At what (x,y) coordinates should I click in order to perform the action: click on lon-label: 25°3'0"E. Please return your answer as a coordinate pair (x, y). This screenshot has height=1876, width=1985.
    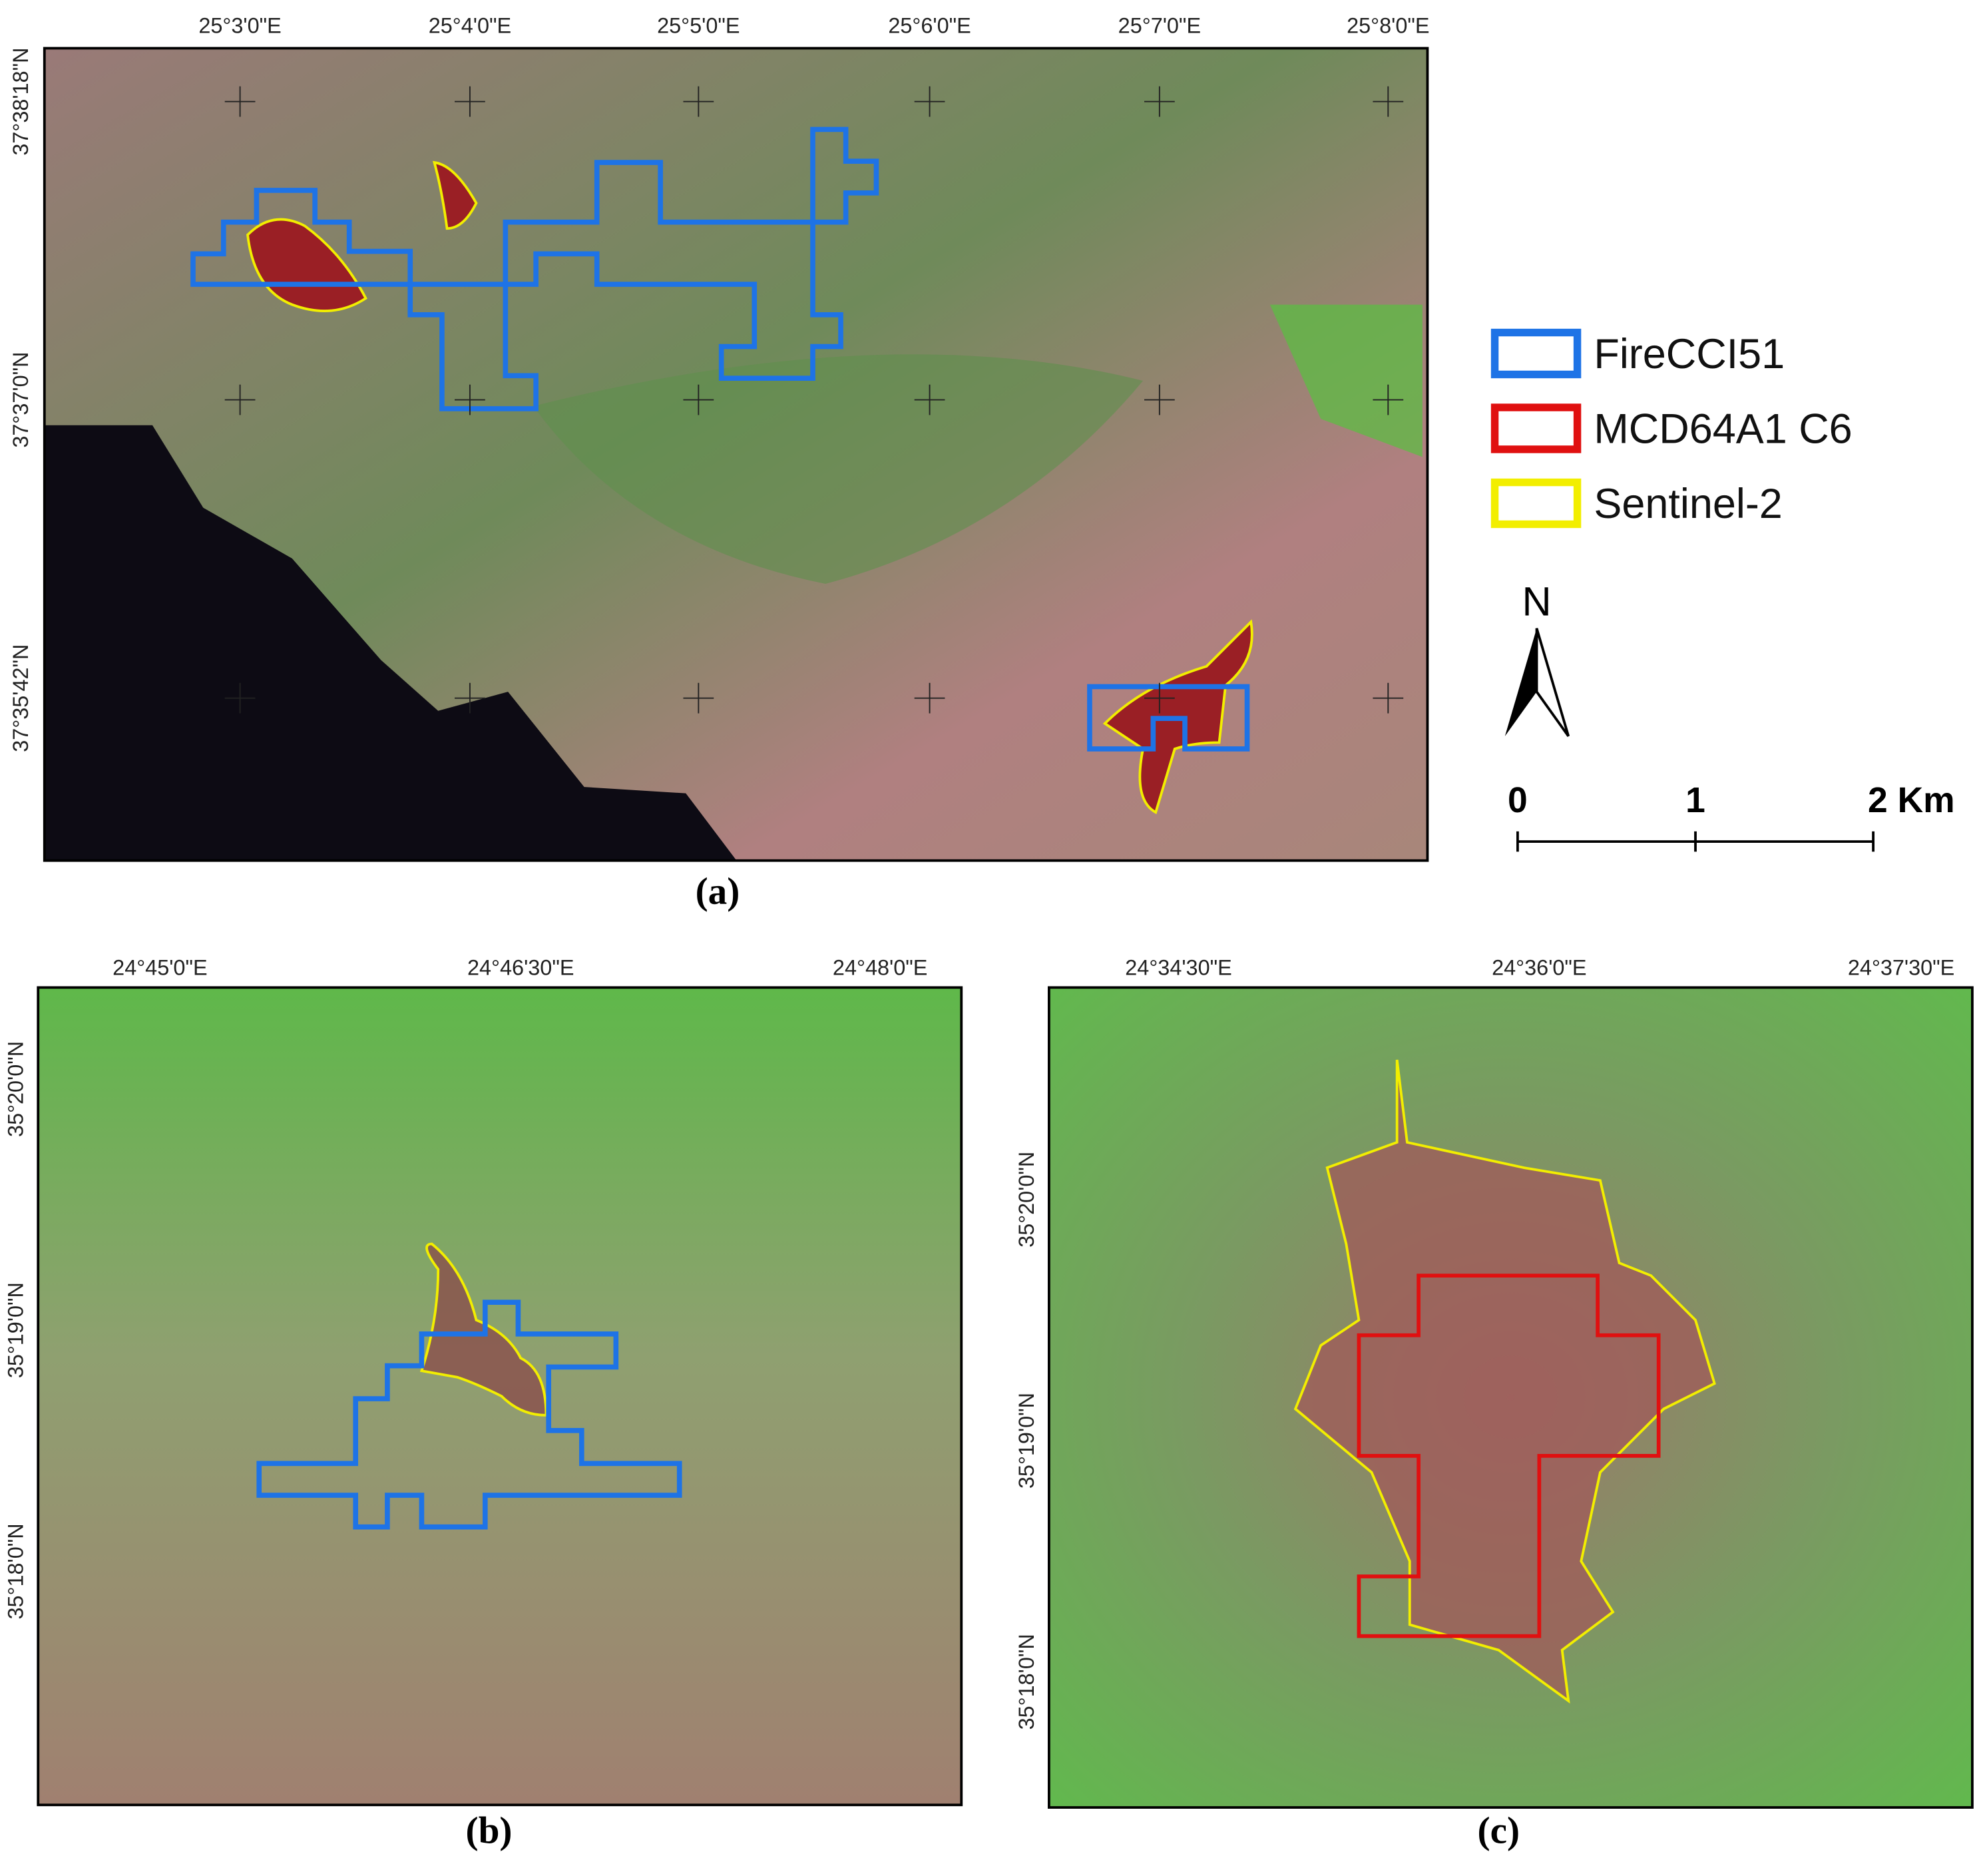
    Looking at the image, I should click on (239, 26).